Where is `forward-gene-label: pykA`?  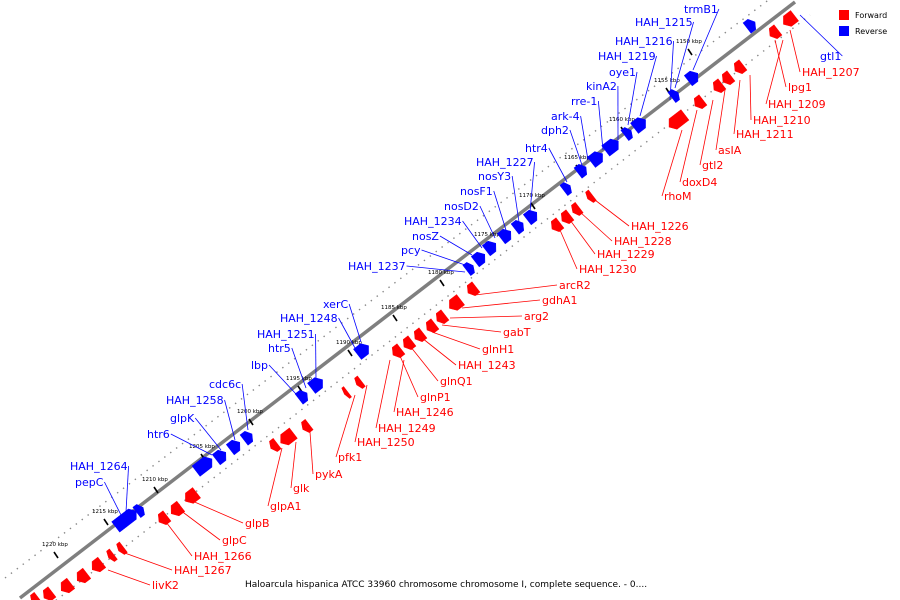
forward-gene-label: pykA is located at coordinates (329, 474).